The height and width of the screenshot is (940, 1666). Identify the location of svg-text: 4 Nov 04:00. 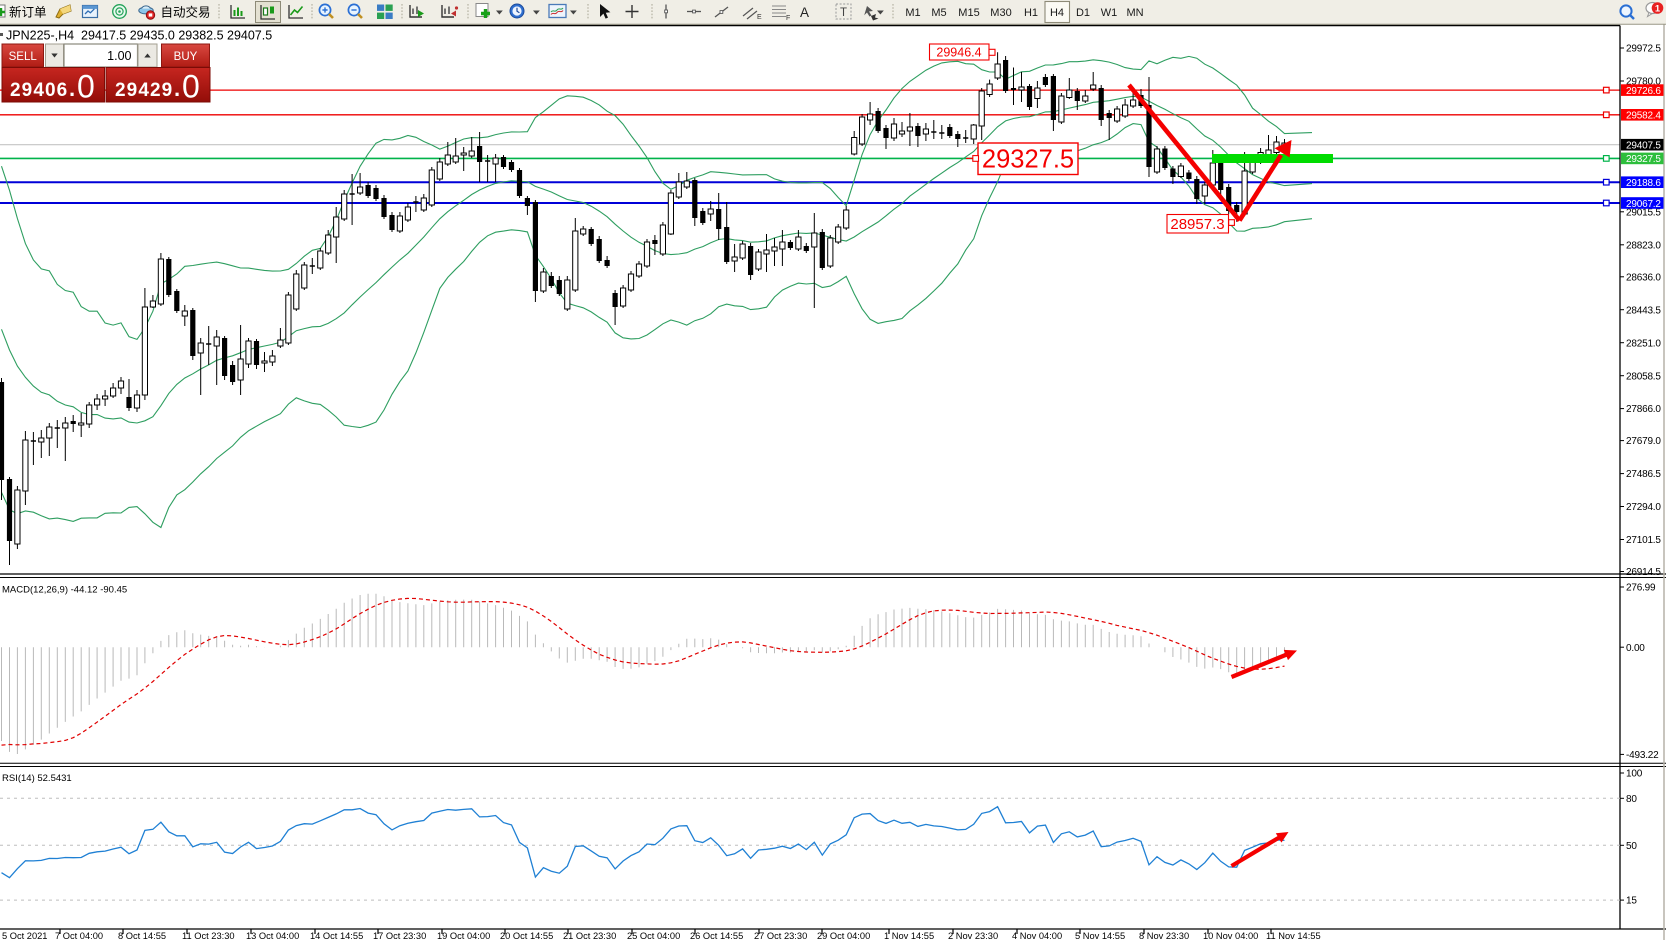
(1037, 935).